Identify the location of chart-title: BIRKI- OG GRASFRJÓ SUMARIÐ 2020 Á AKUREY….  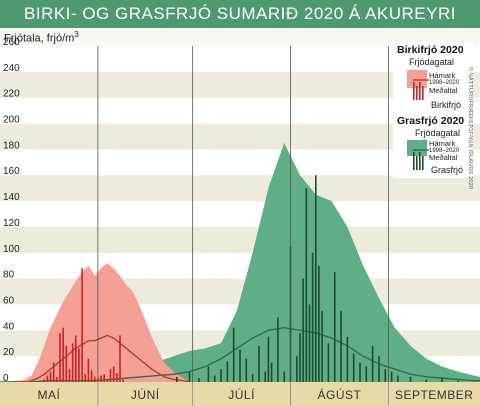
(240, 13).